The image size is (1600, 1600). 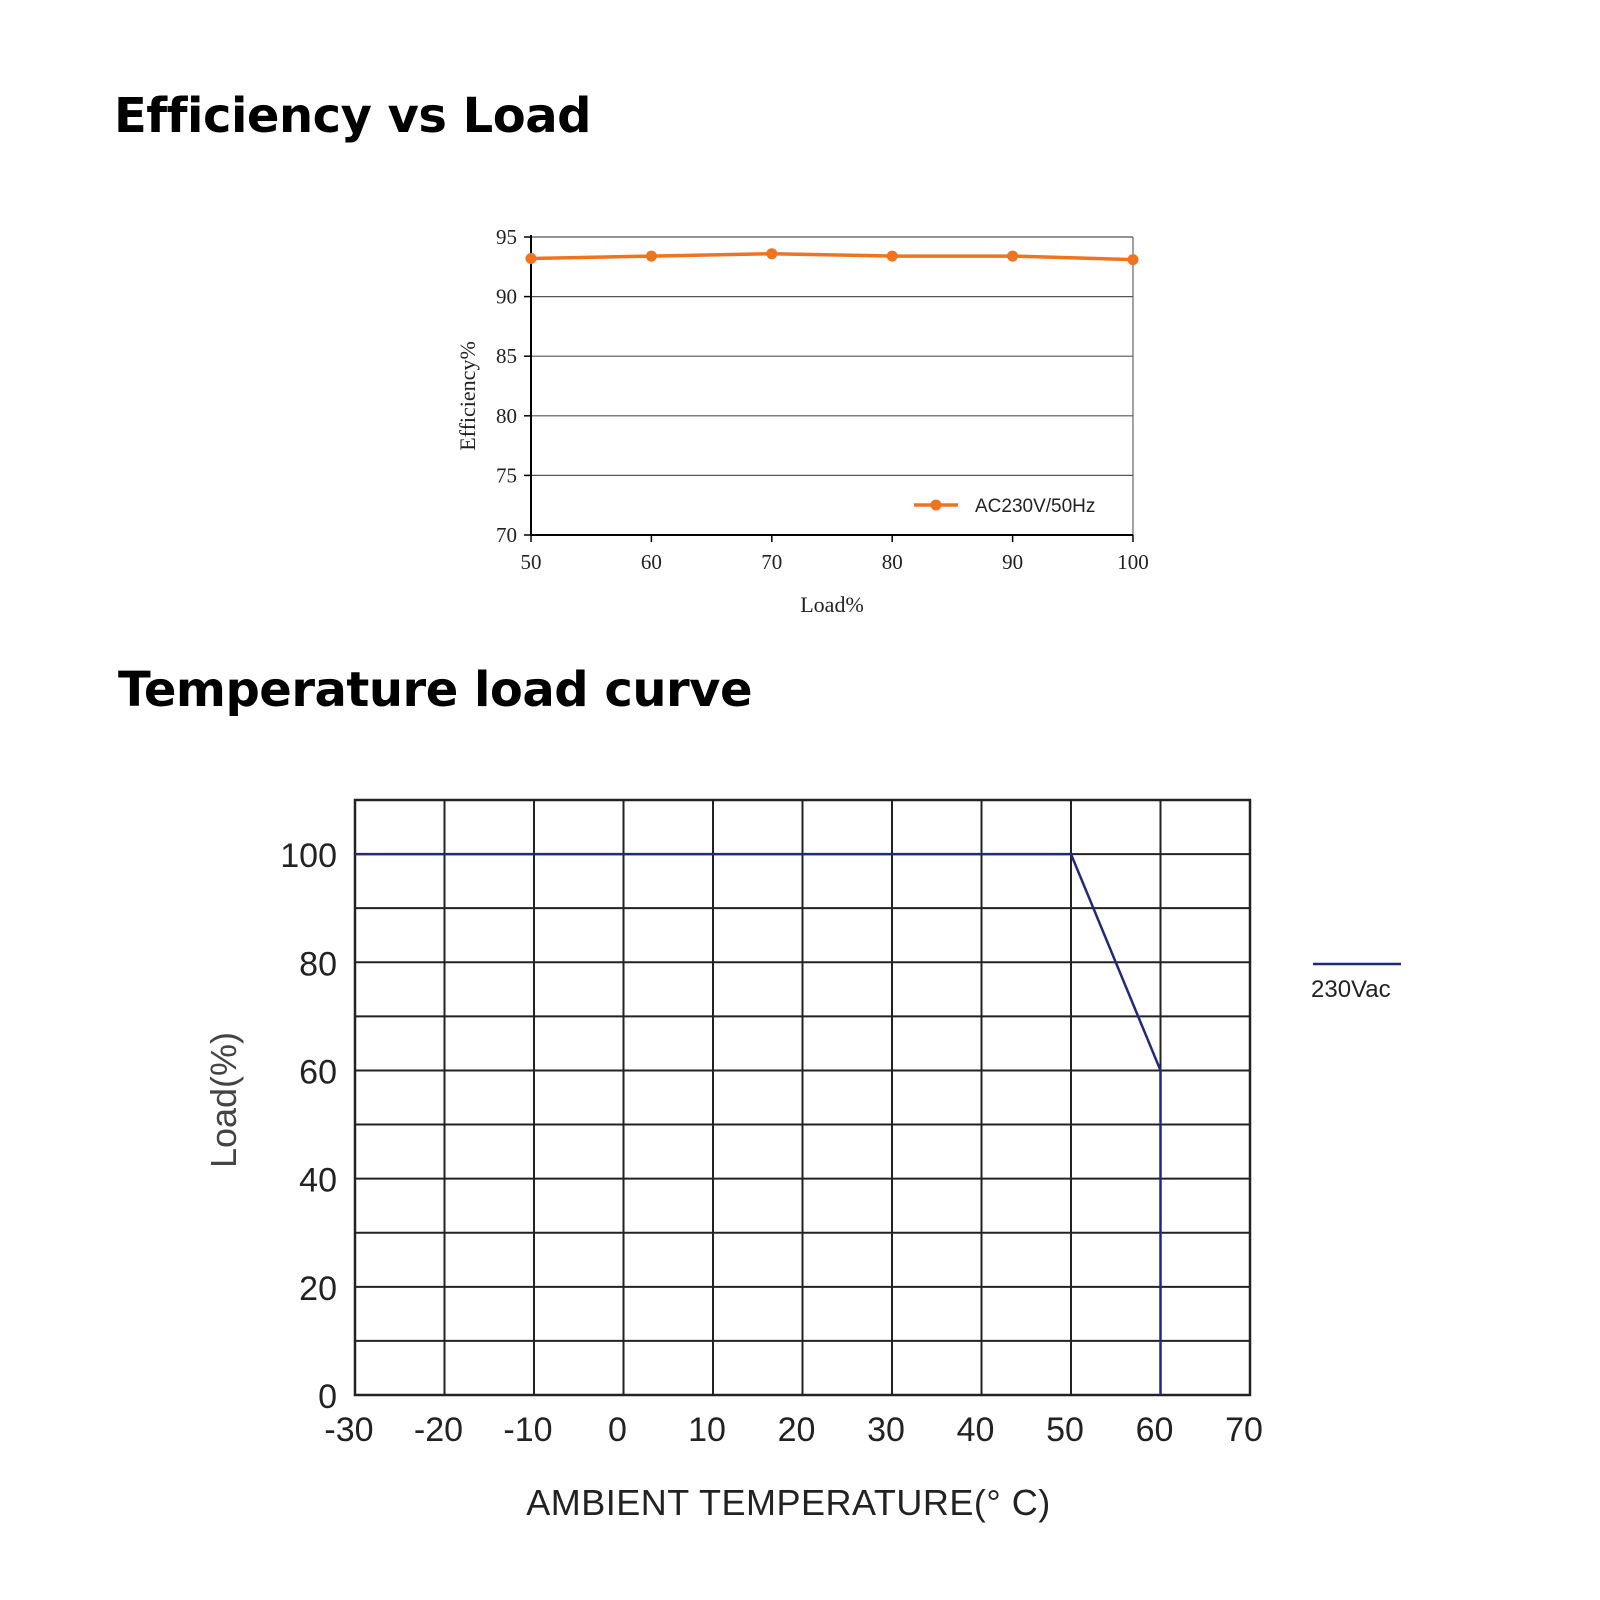 I want to click on temp-x-tick-label: 40, so click(x=976, y=1430).